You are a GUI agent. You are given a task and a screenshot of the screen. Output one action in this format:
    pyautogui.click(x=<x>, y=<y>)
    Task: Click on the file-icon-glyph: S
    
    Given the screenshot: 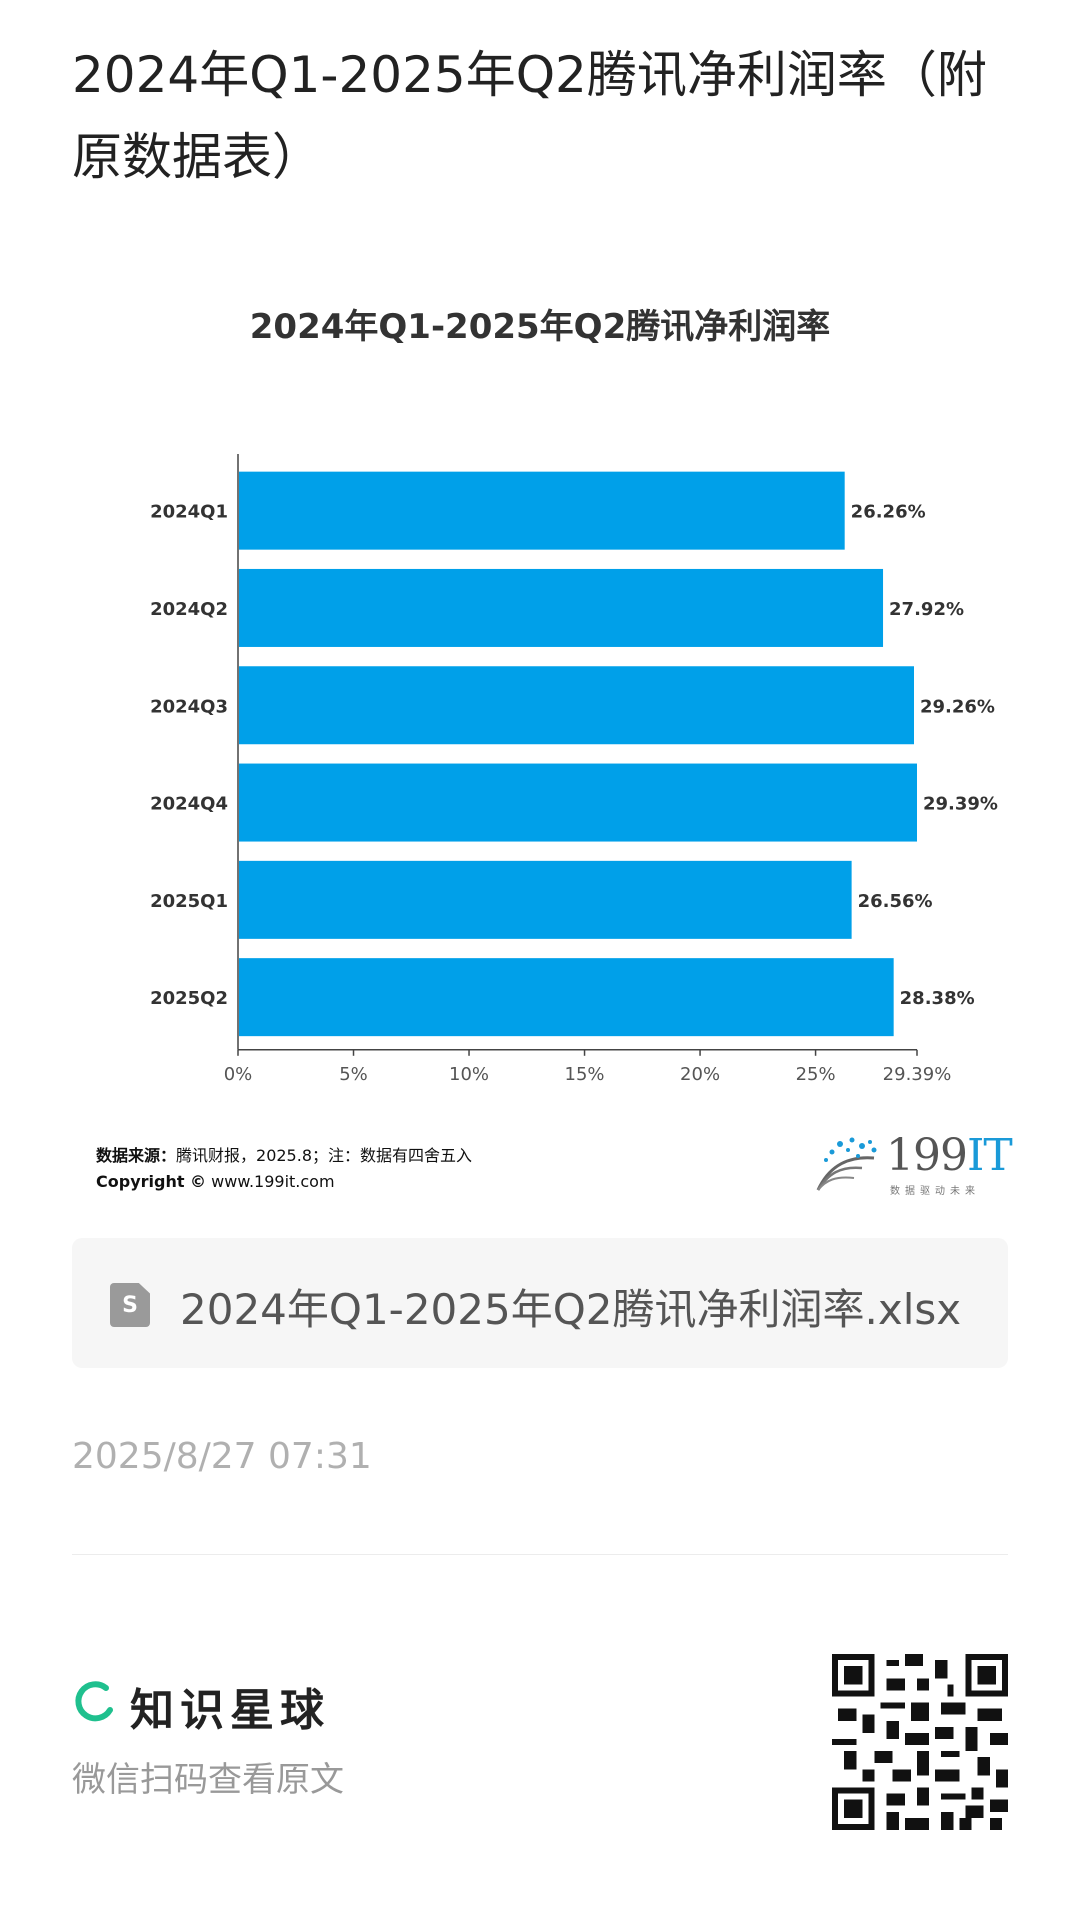 What is the action you would take?
    pyautogui.click(x=130, y=1305)
    